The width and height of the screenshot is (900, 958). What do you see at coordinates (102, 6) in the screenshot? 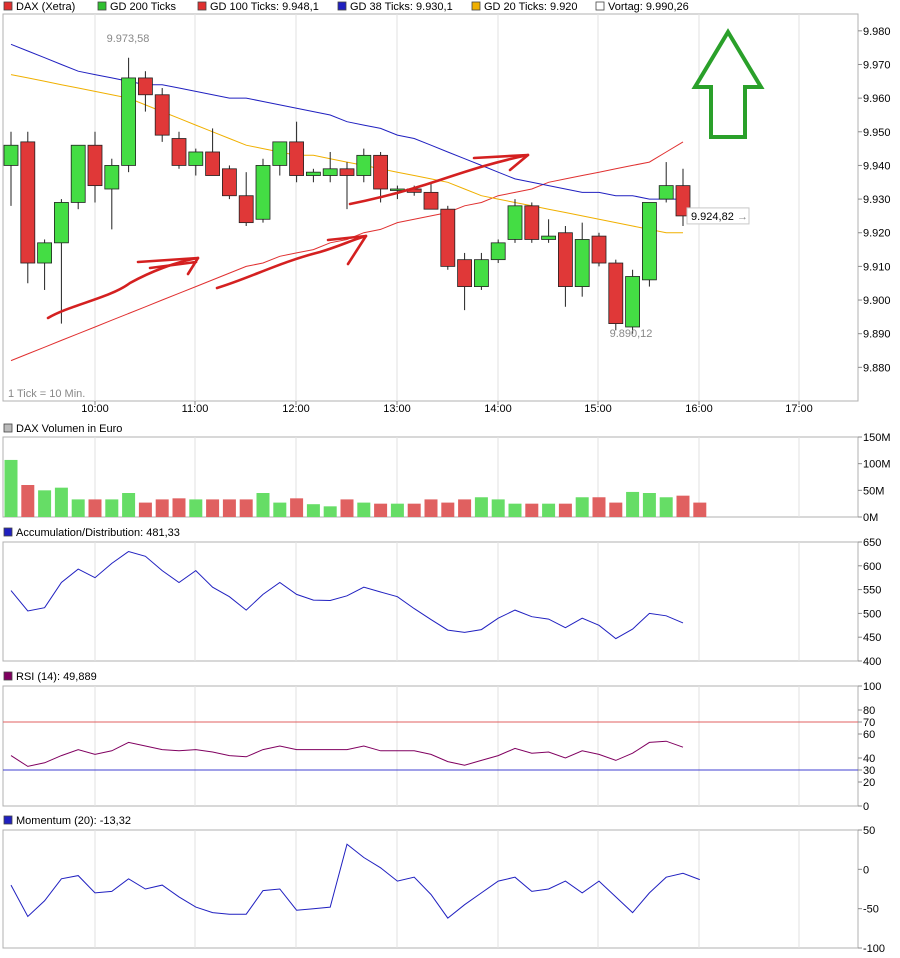
I see `price-legend-1-swatch` at bounding box center [102, 6].